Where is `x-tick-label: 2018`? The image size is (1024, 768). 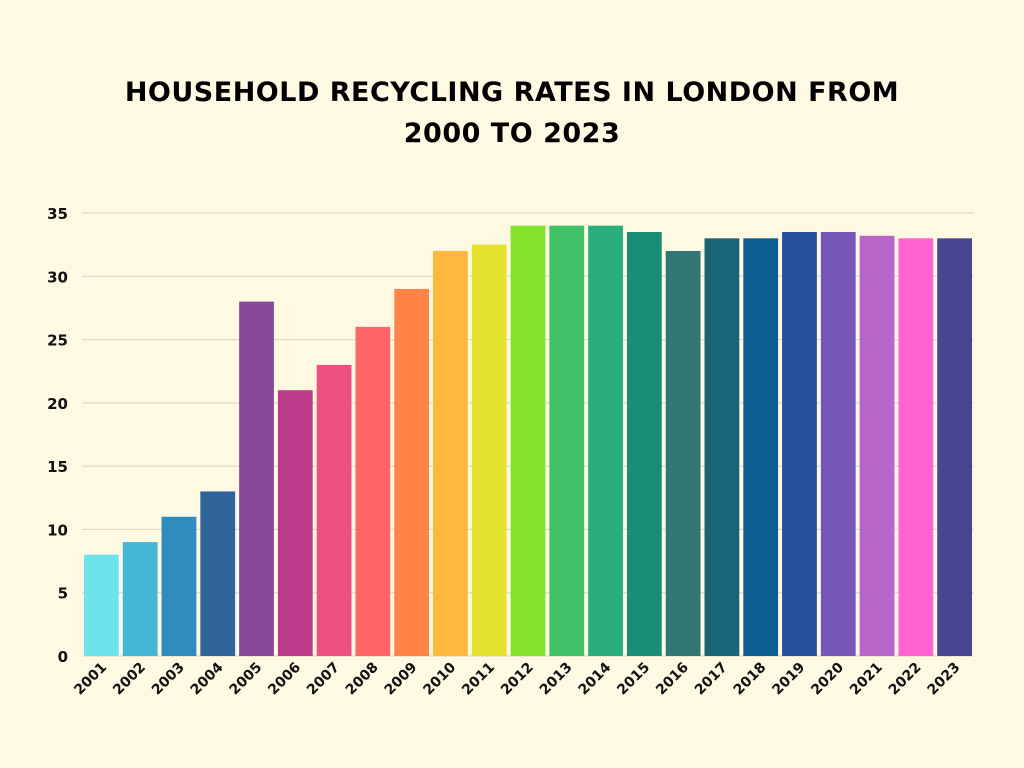
x-tick-label: 2018 is located at coordinates (750, 679).